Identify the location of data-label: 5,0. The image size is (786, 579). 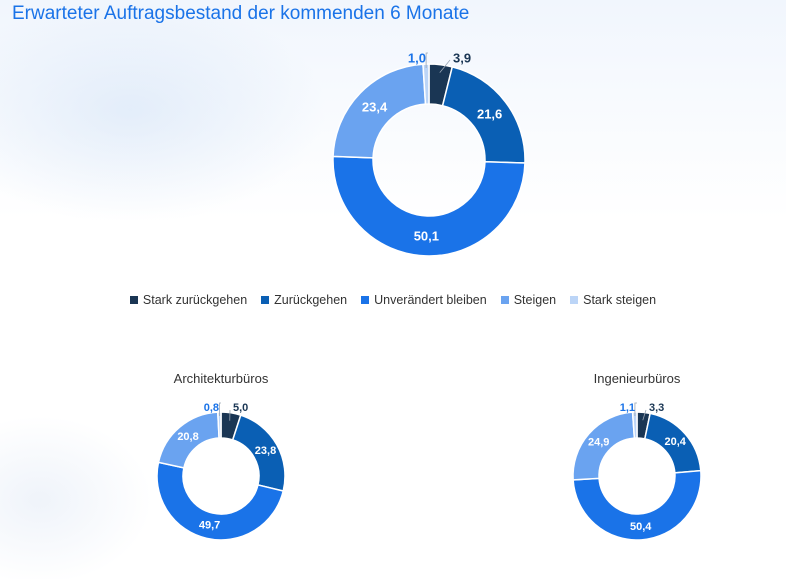
(240, 408).